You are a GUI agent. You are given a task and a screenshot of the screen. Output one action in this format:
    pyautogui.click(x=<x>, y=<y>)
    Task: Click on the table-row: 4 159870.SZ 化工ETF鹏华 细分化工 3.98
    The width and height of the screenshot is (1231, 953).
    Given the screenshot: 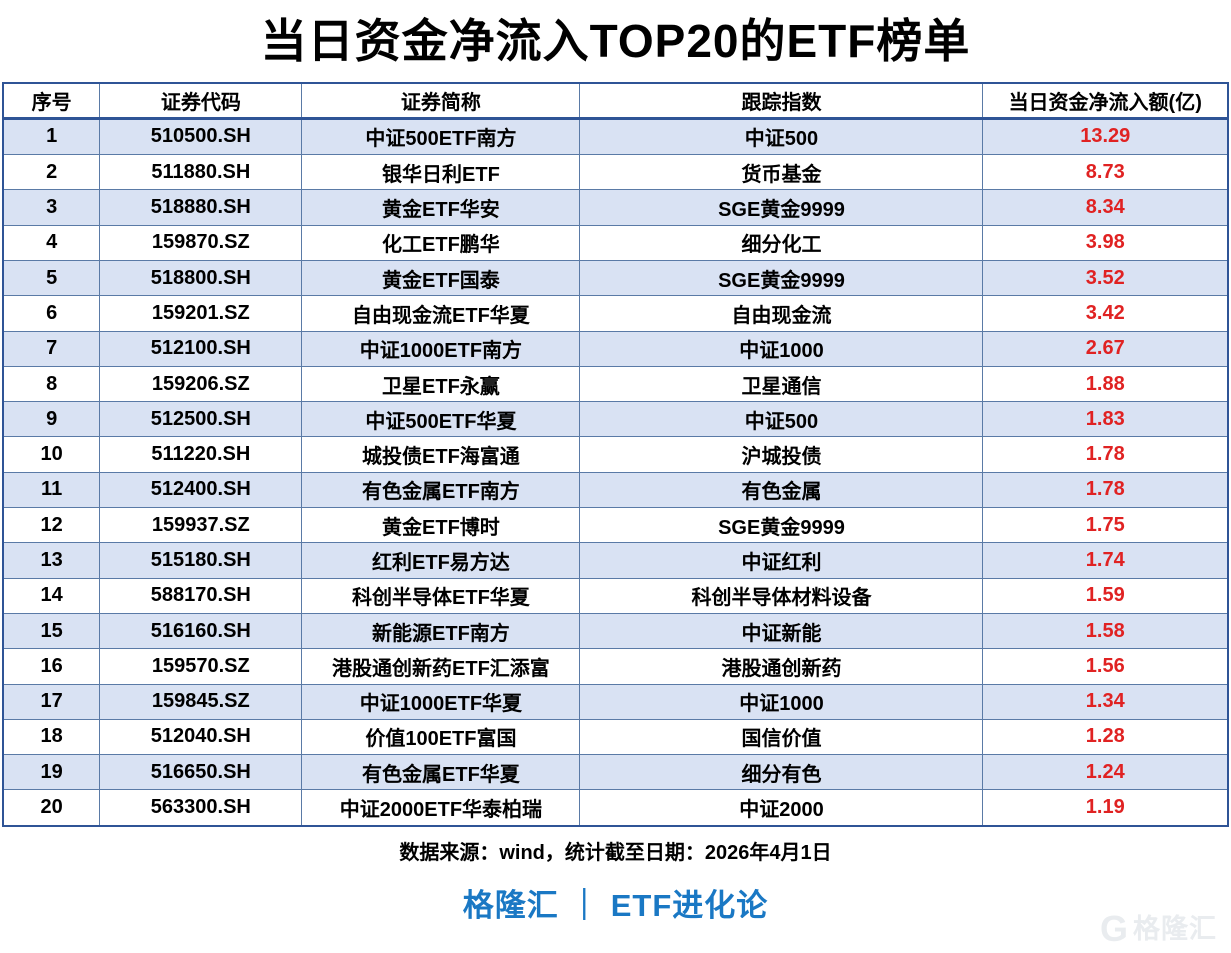 What is the action you would take?
    pyautogui.click(x=615, y=242)
    